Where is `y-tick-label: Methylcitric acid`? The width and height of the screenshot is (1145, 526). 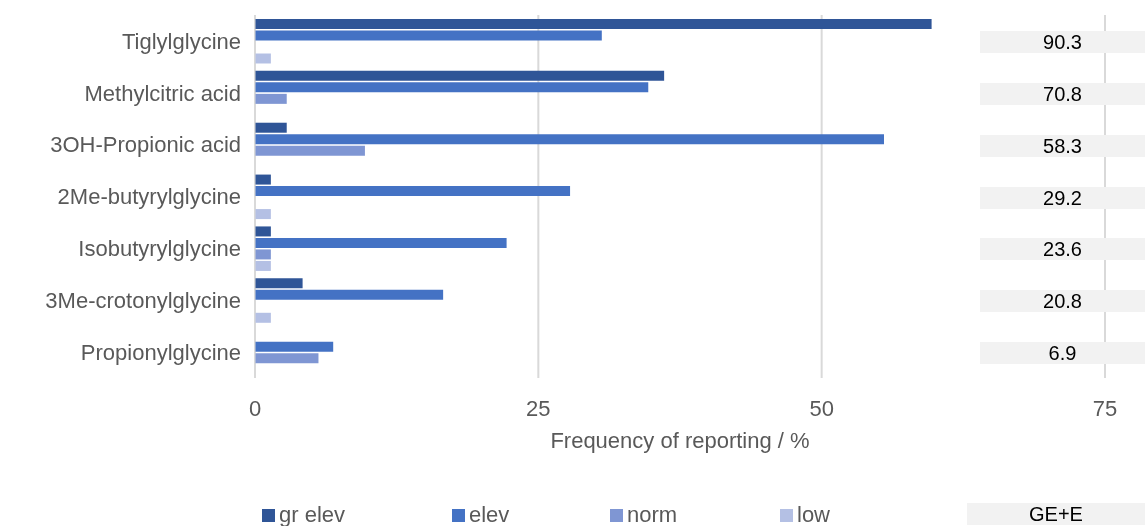 y-tick-label: Methylcitric acid is located at coordinates (162, 93).